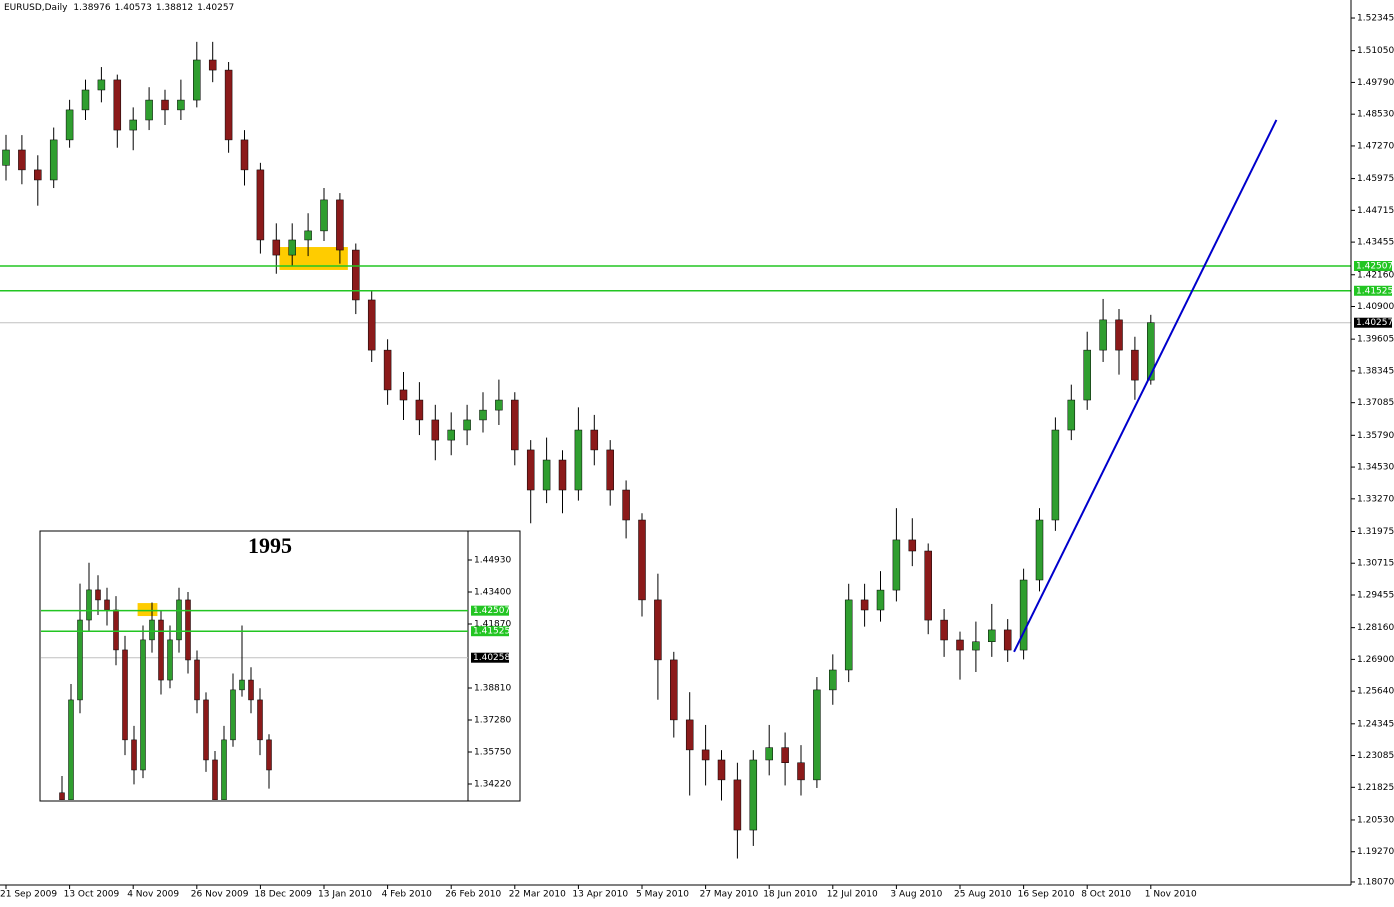 The image size is (1394, 907). Describe the element at coordinates (491, 658) in the screenshot. I see `last-price-label: 1.40258` at that location.